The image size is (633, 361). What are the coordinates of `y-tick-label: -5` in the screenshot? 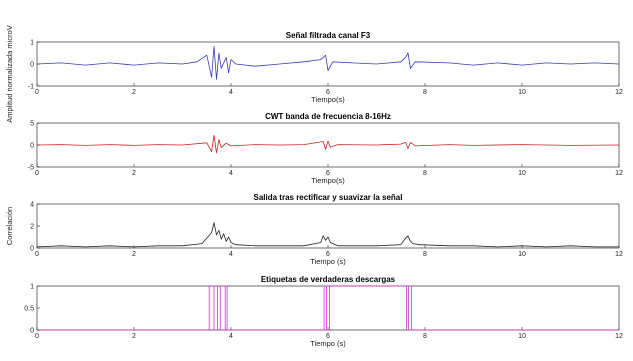 It's located at (31, 168).